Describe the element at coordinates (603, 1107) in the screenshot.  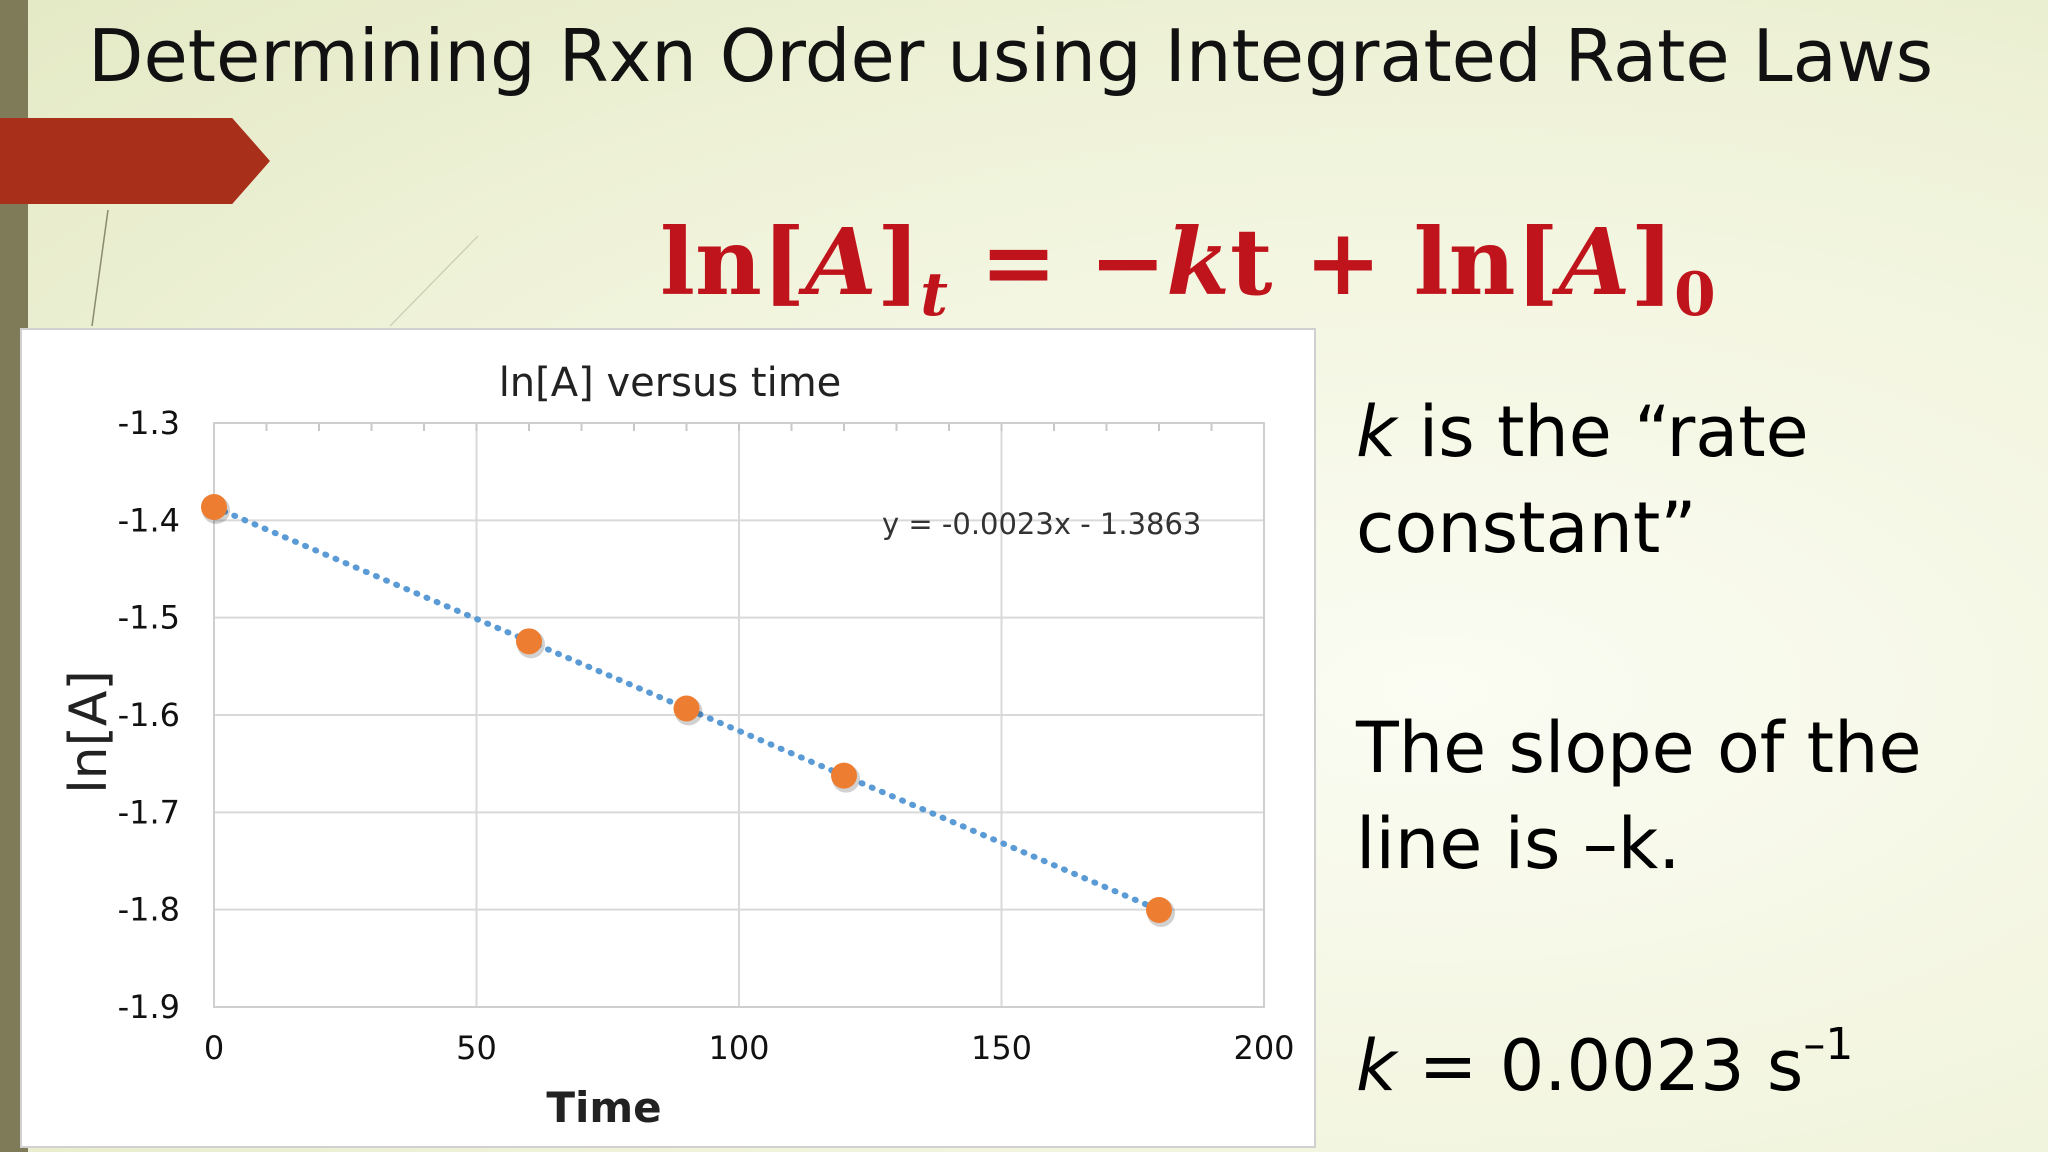
I see `x-axis-label: Time` at that location.